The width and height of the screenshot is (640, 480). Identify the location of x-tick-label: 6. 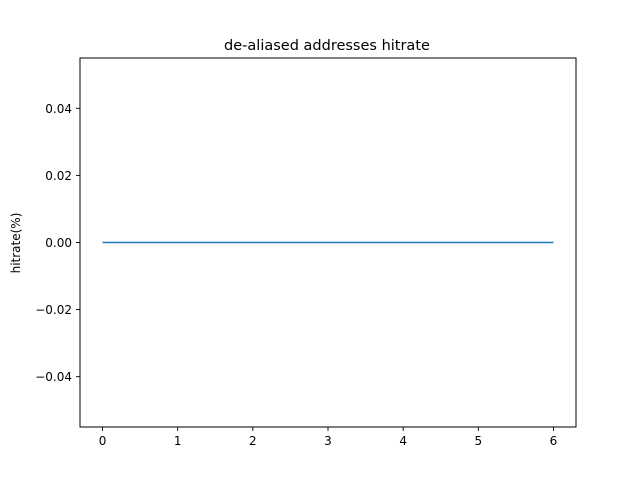
(554, 441).